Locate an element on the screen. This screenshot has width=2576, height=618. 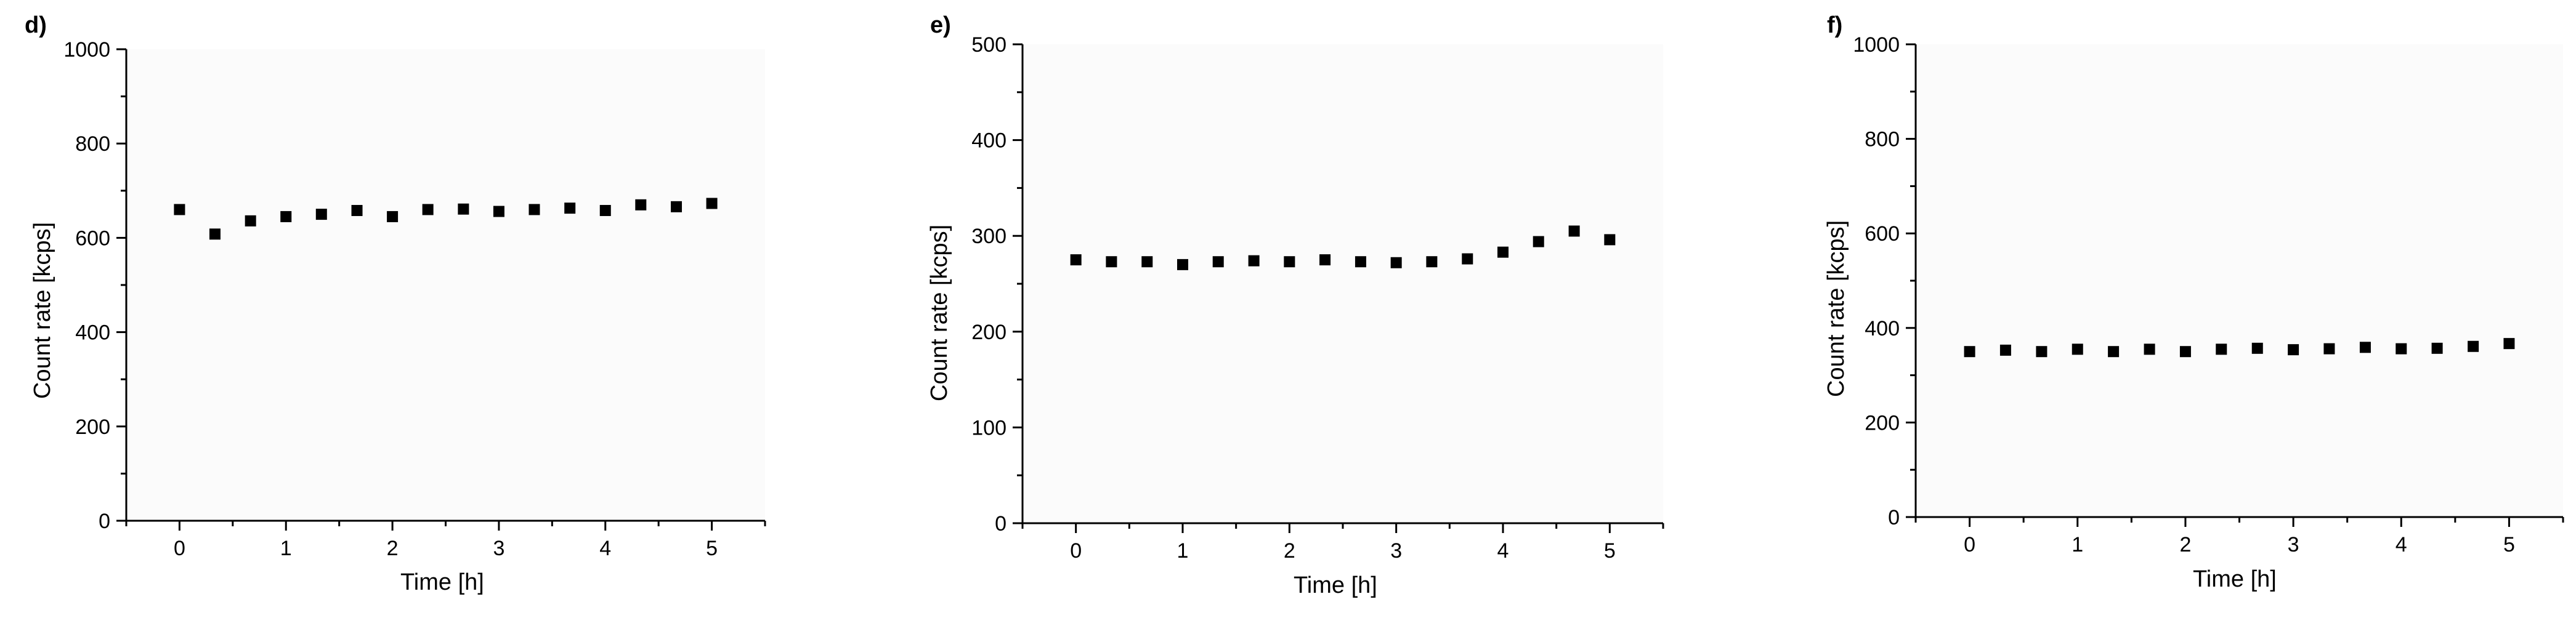
y-tick-label: 300 is located at coordinates (989, 237).